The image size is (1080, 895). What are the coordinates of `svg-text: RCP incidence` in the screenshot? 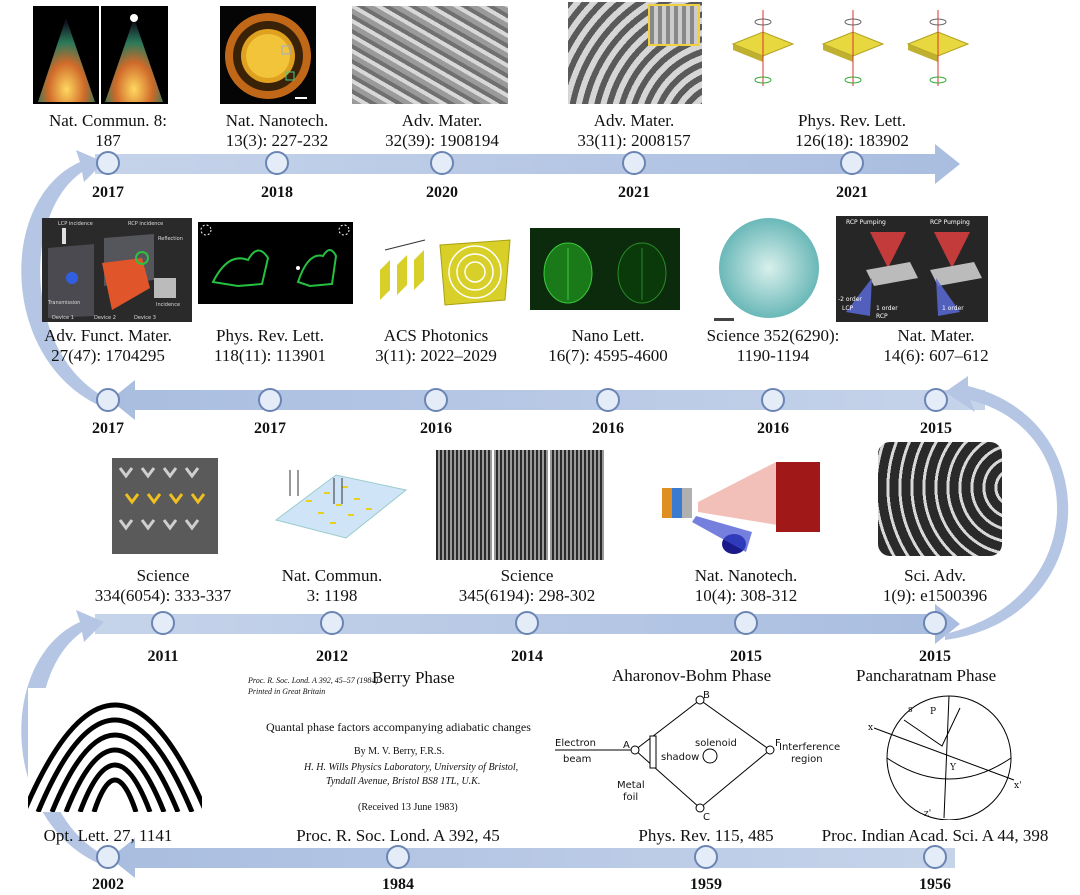 It's located at (145, 224).